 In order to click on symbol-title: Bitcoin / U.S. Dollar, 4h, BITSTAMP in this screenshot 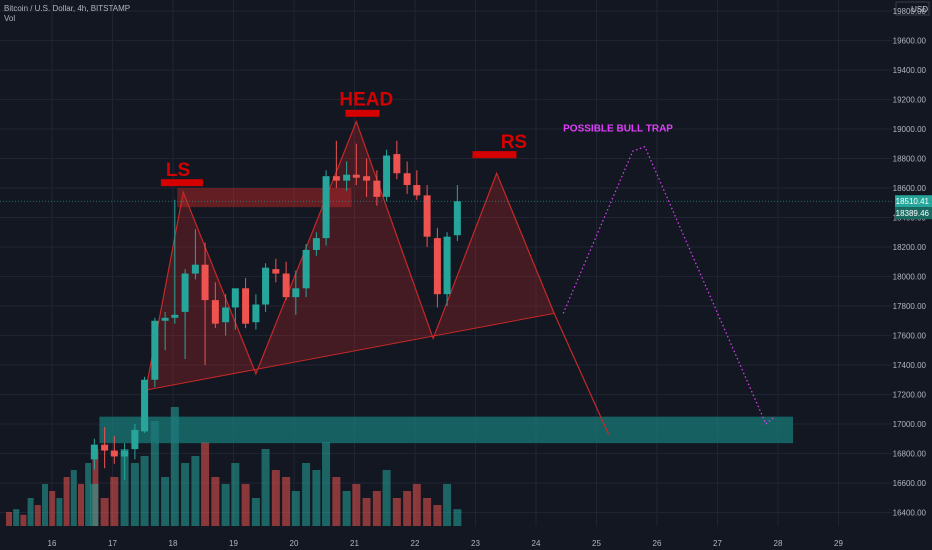, I will do `click(67, 8)`.